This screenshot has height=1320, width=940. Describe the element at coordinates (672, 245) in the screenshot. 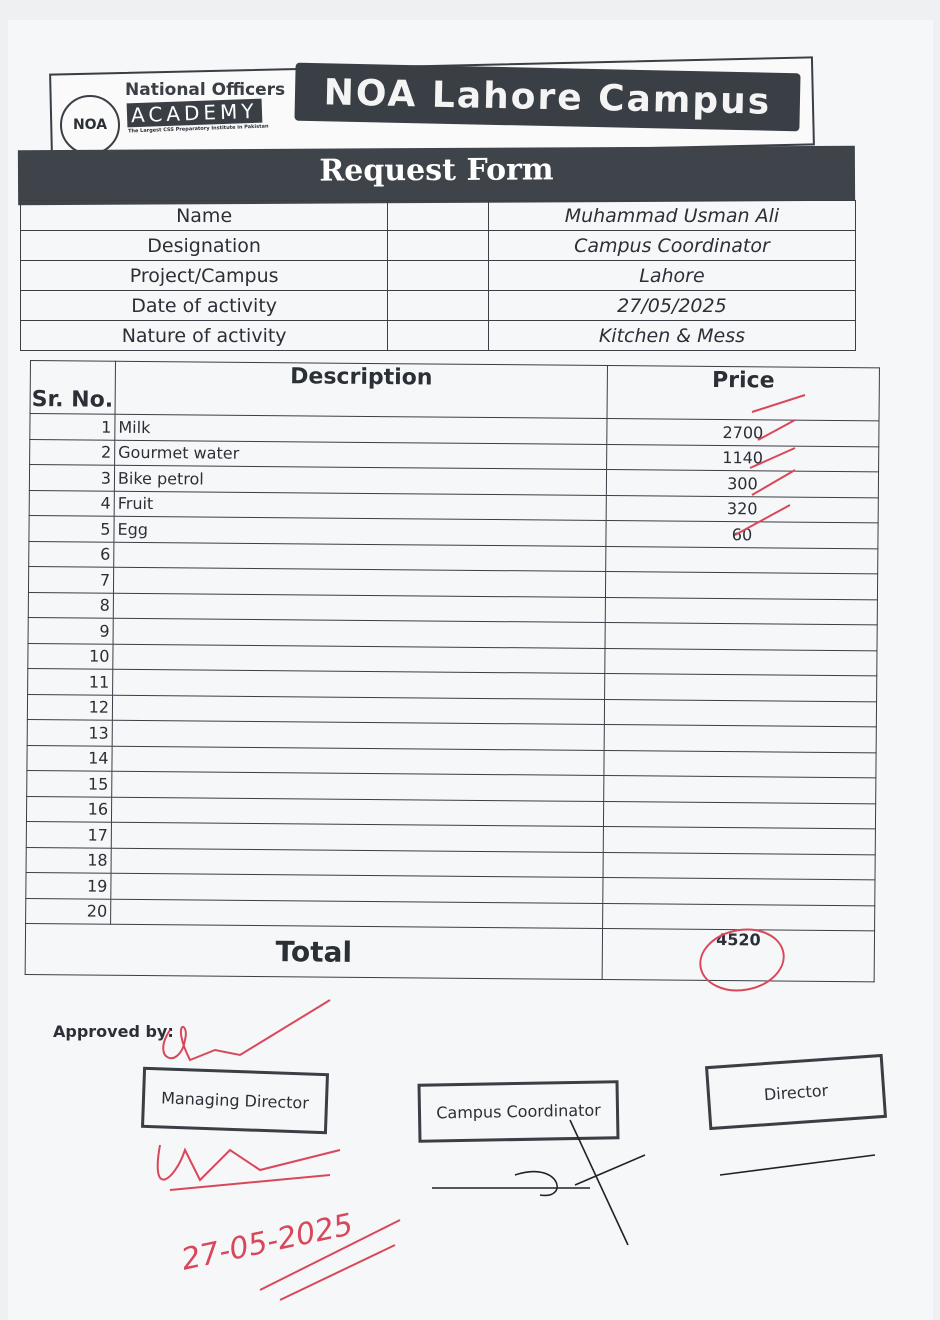

I see `info-value: Campus Coordinator` at that location.